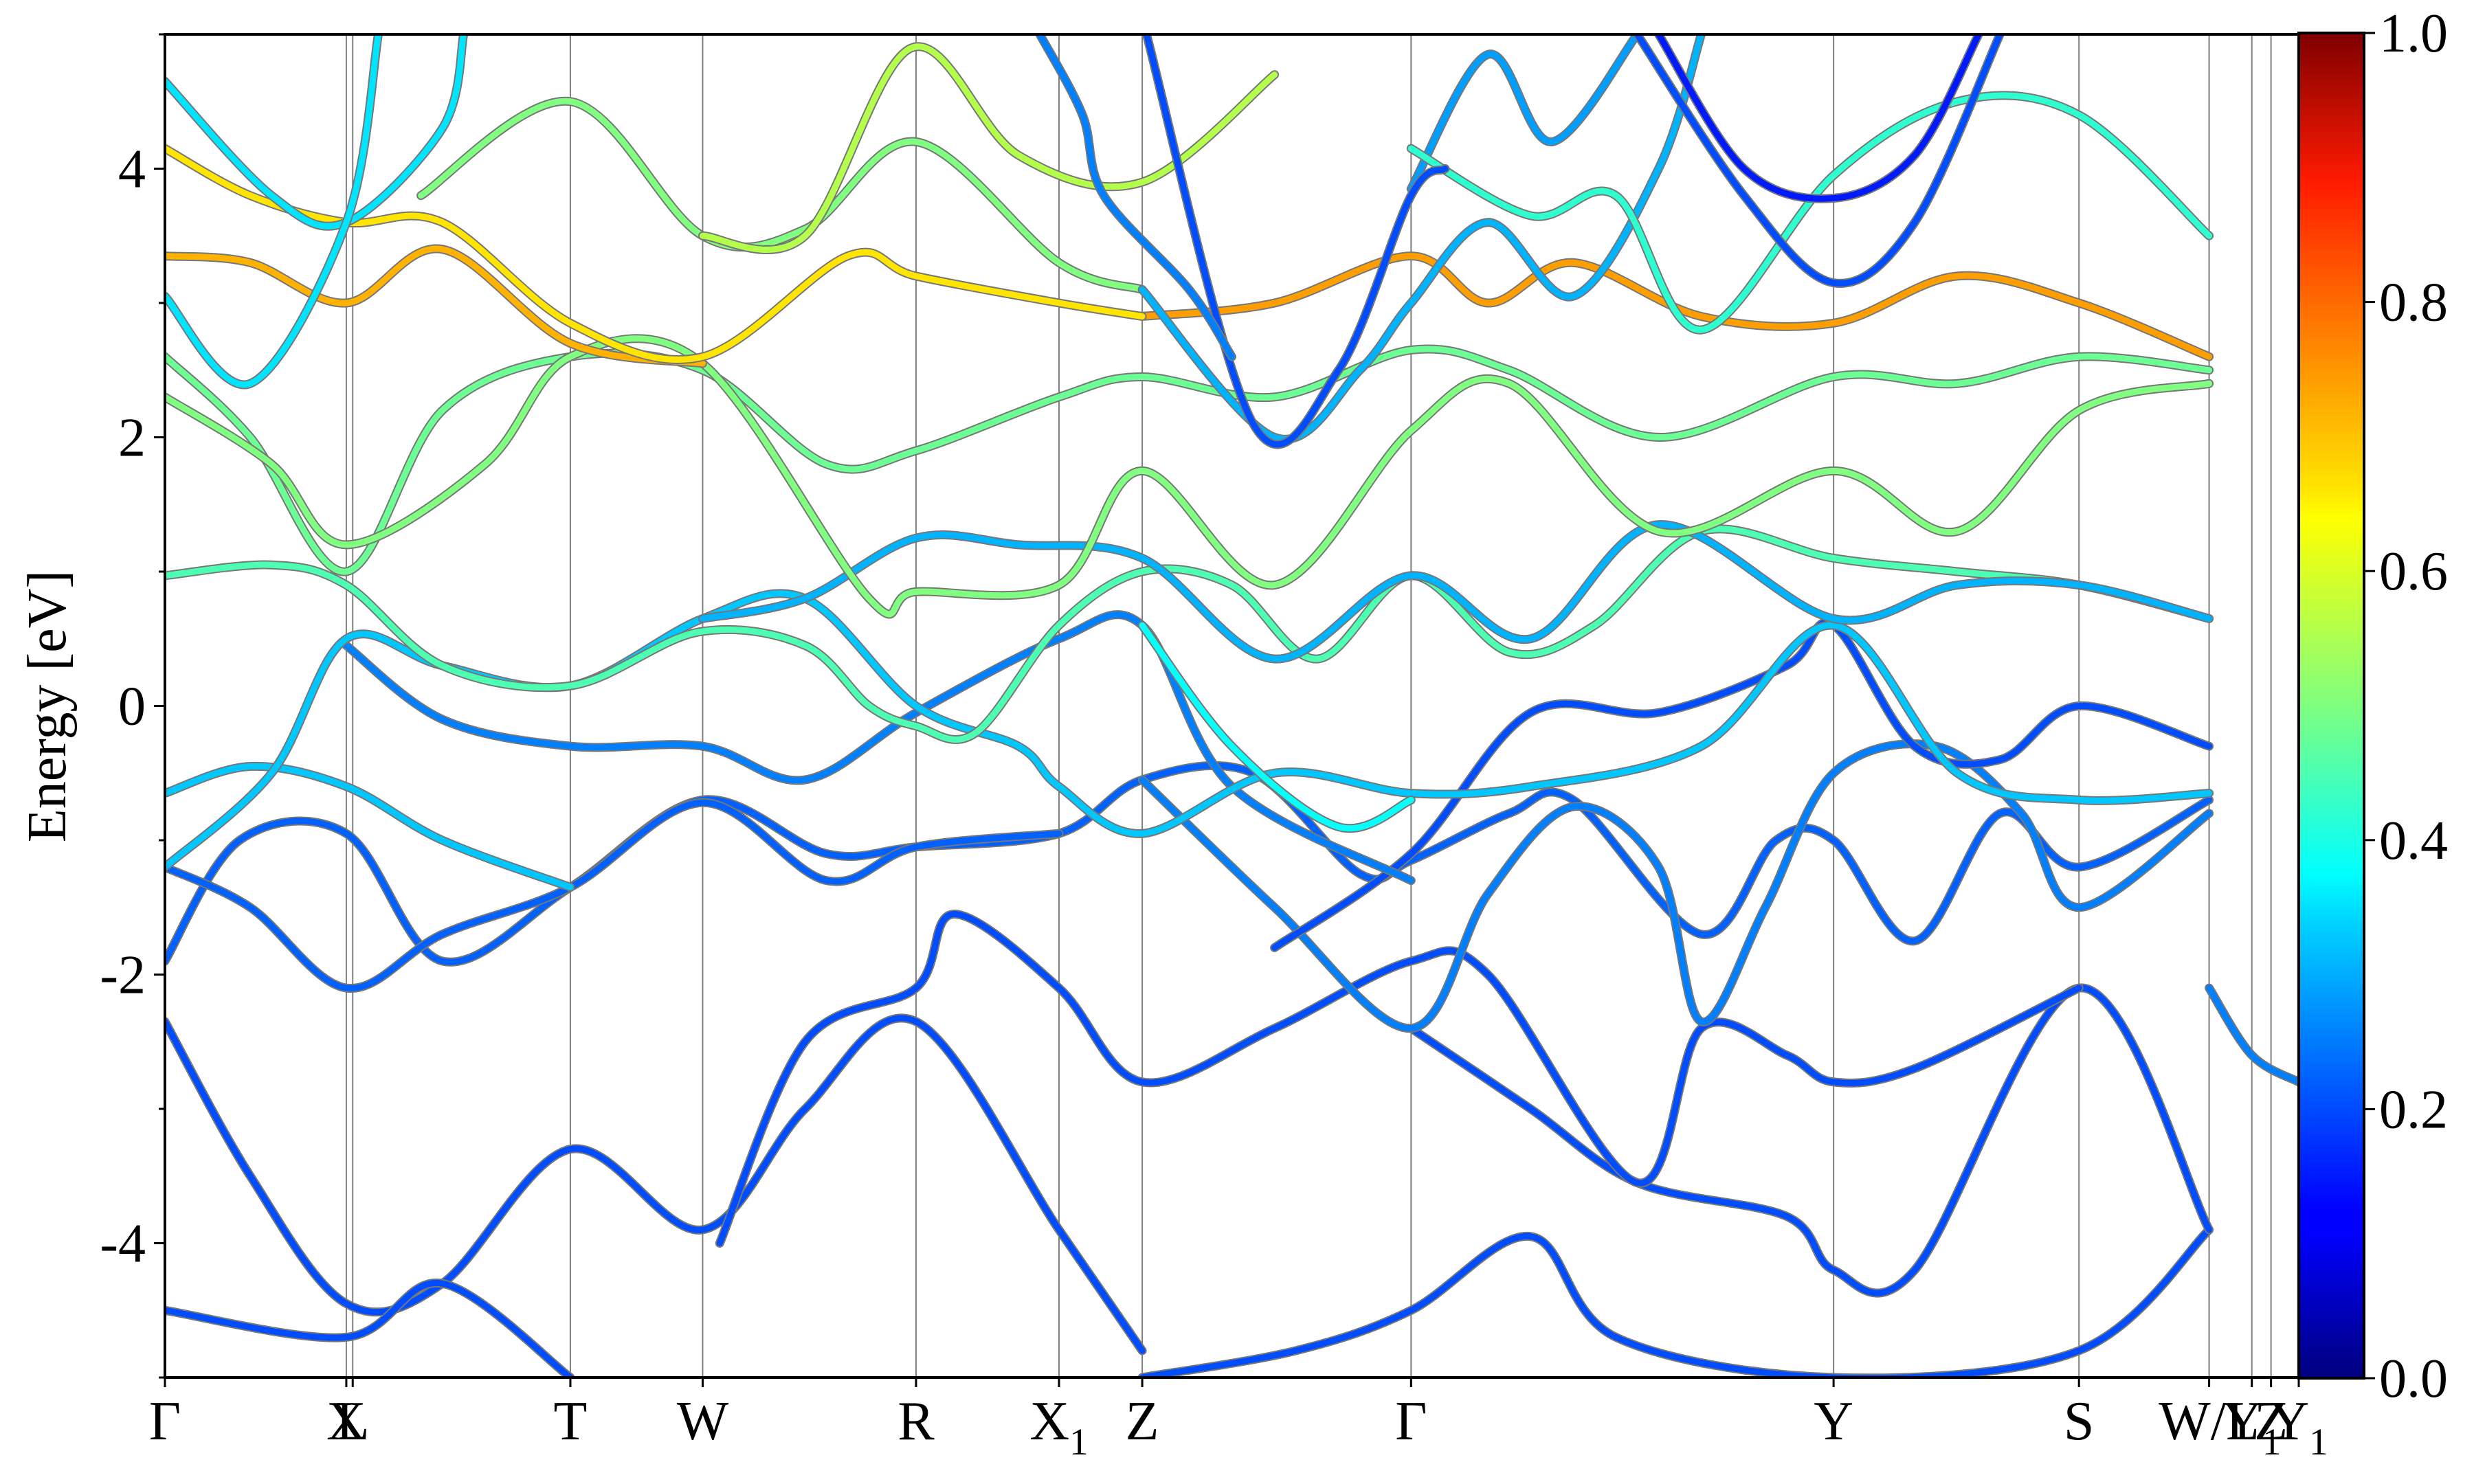 The width and height of the screenshot is (2474, 1484). I want to click on x-tick-label: X, so click(346, 1421).